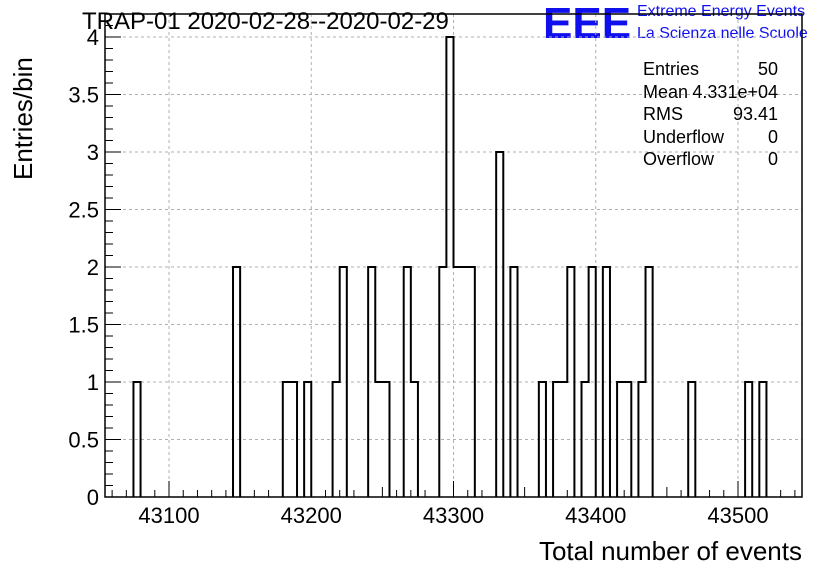  Describe the element at coordinates (93, 37) in the screenshot. I see `y-tick-label: 4` at that location.